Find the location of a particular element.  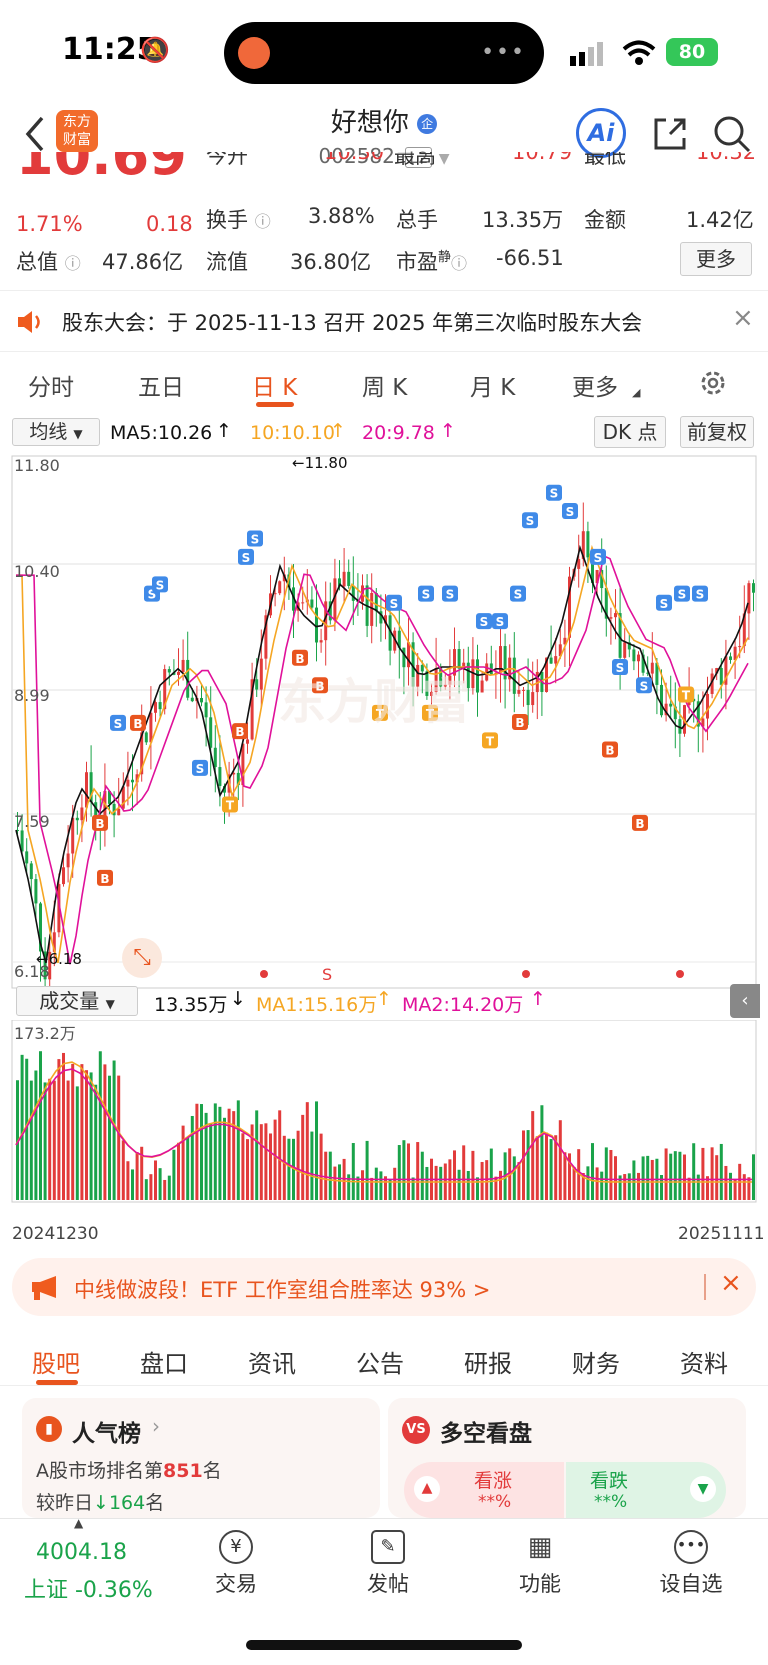

tab-weekly-k: 周 K is located at coordinates (385, 388).